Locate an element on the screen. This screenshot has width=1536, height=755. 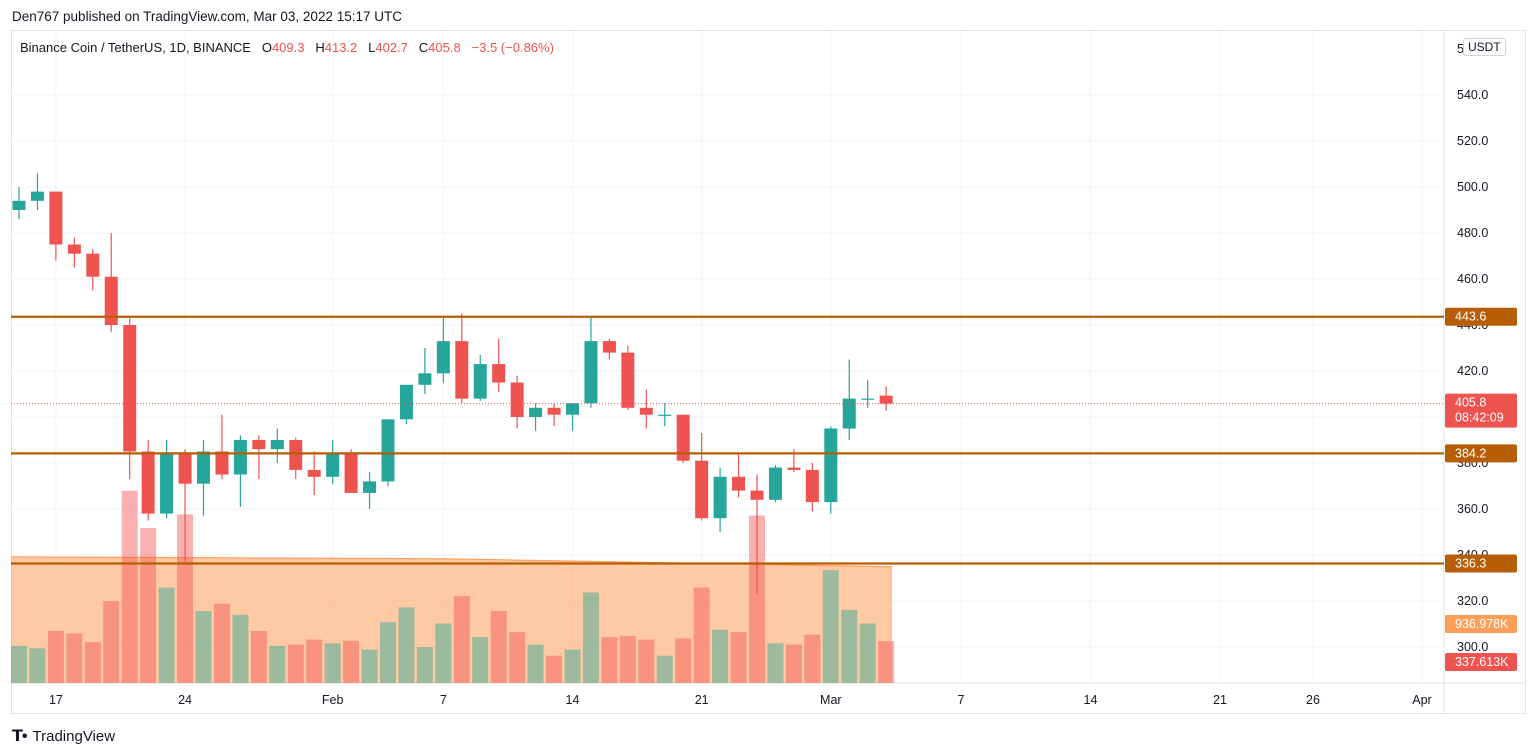
x-tick-label: 24 is located at coordinates (185, 700).